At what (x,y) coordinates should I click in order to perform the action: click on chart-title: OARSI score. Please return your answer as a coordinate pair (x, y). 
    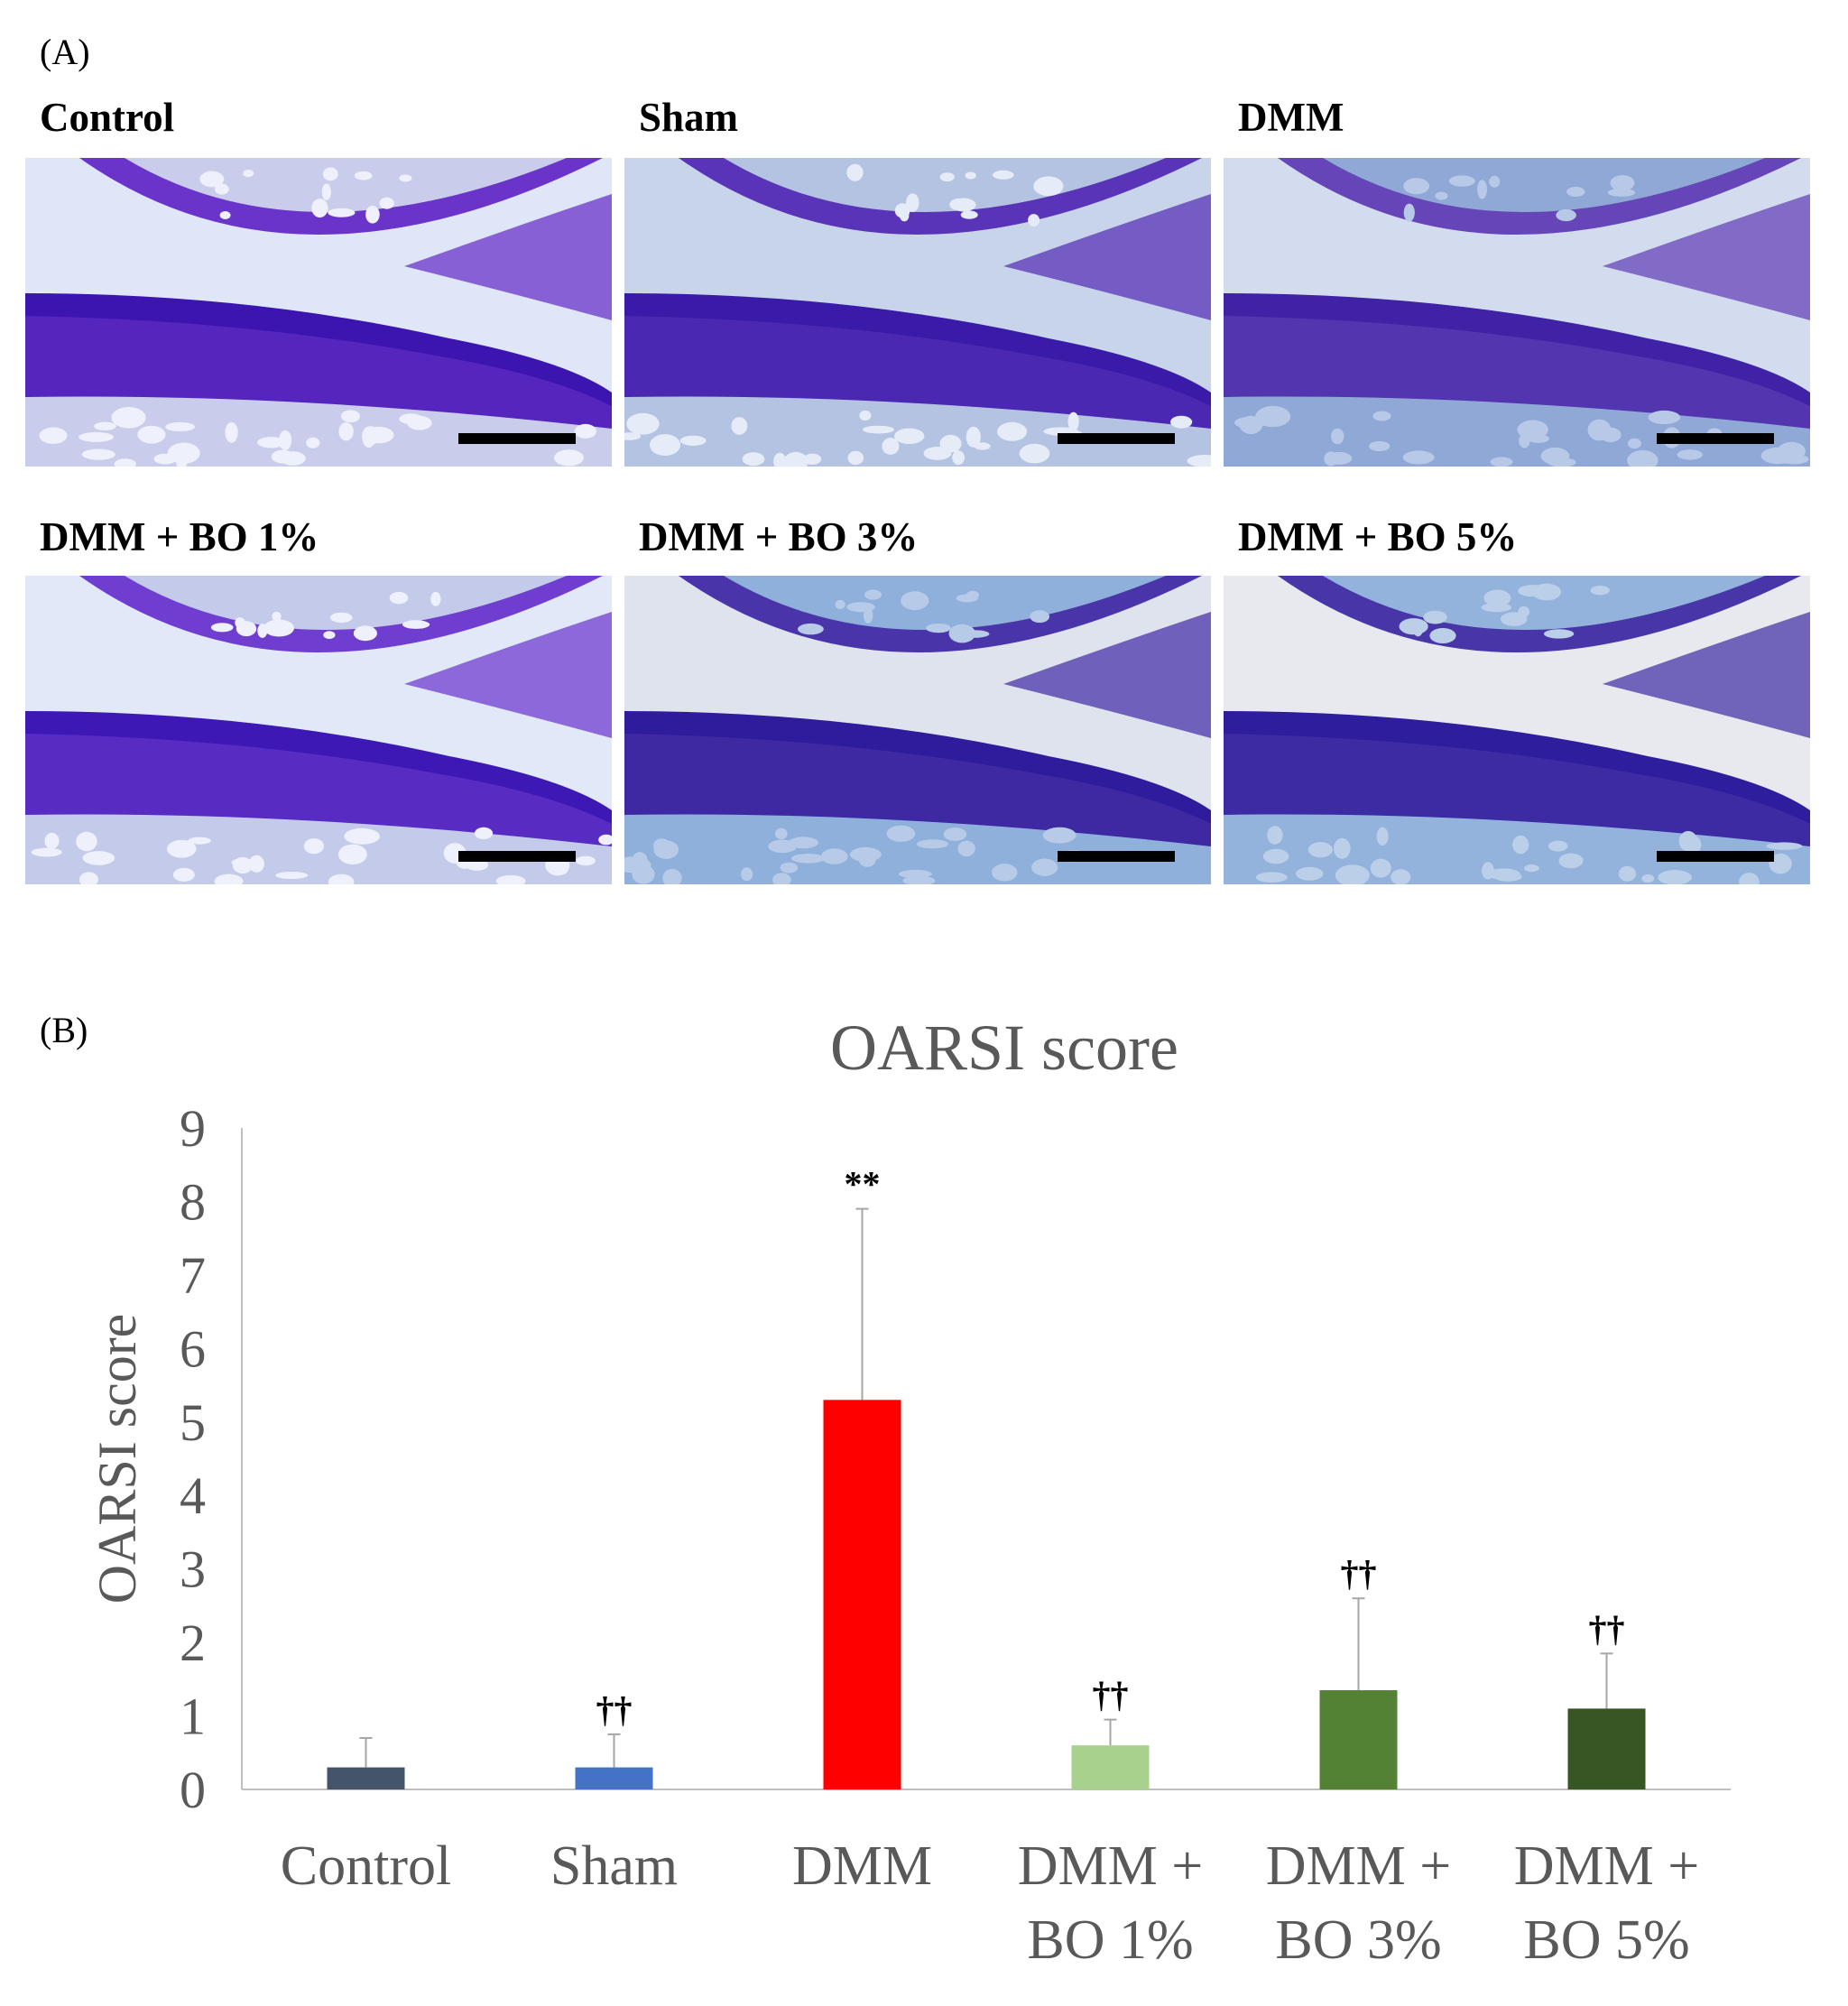
    Looking at the image, I should click on (1004, 1048).